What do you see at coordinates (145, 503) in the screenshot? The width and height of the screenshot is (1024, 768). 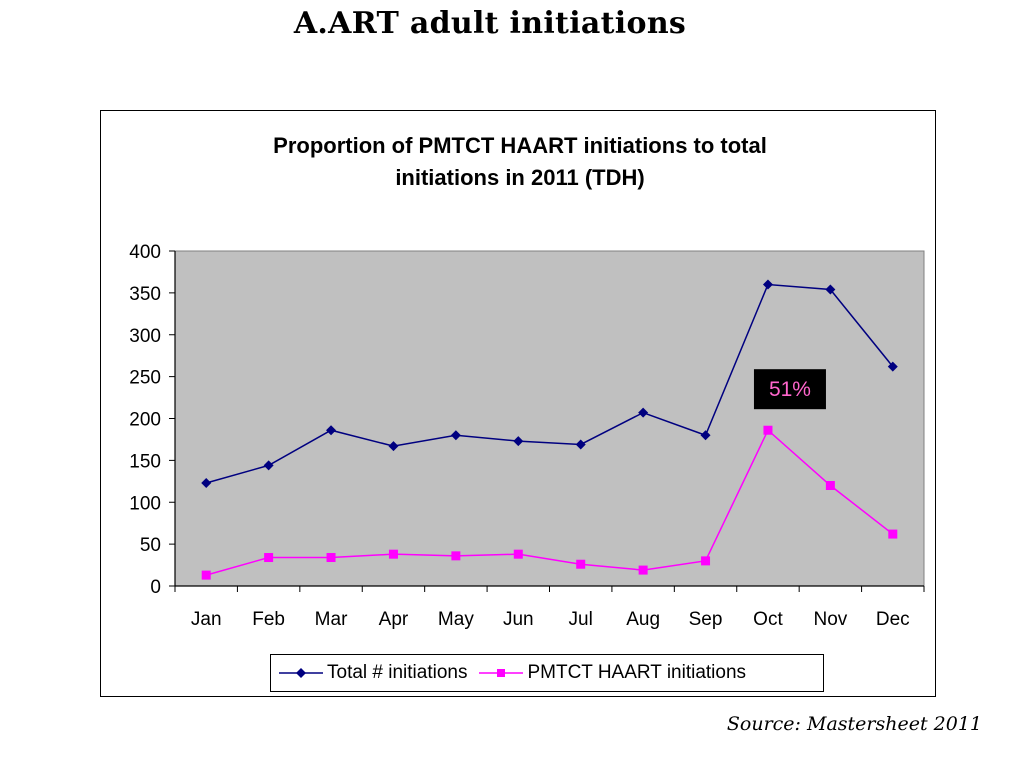 I see `y-tick-label: 100` at bounding box center [145, 503].